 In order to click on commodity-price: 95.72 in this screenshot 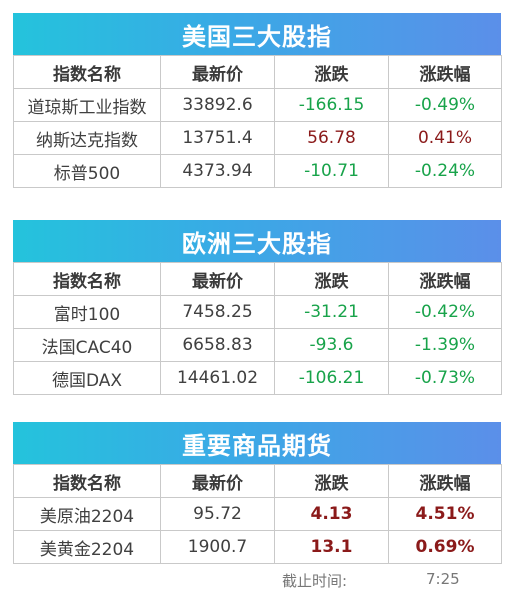, I will do `click(217, 514)`.